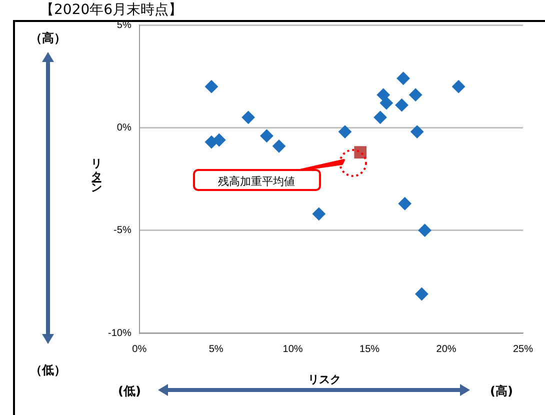  Describe the element at coordinates (324, 379) in the screenshot. I see `x-axis-title: リスク` at that location.